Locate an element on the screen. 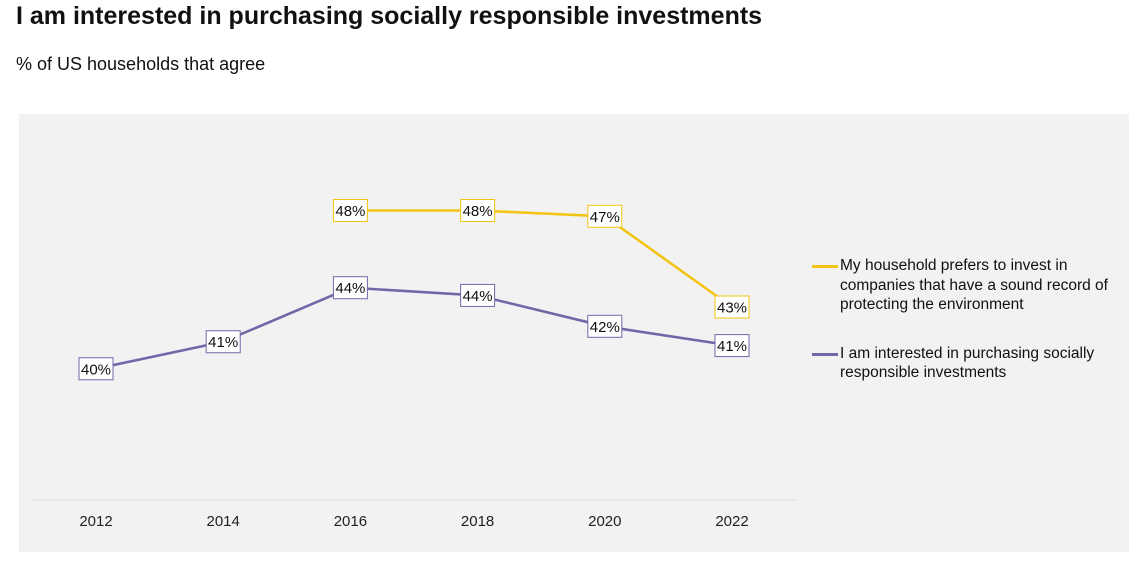  data-label-s1-2022: 41% is located at coordinates (732, 346).